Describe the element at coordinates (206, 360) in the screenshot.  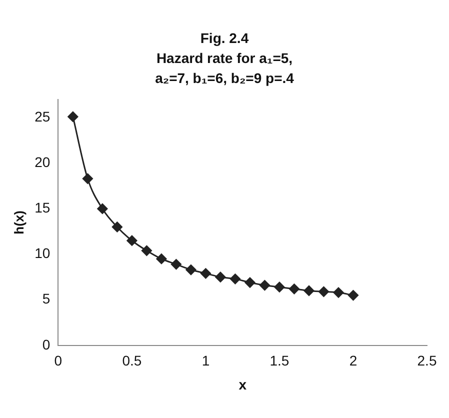
I see `x-tick-label: 1` at that location.